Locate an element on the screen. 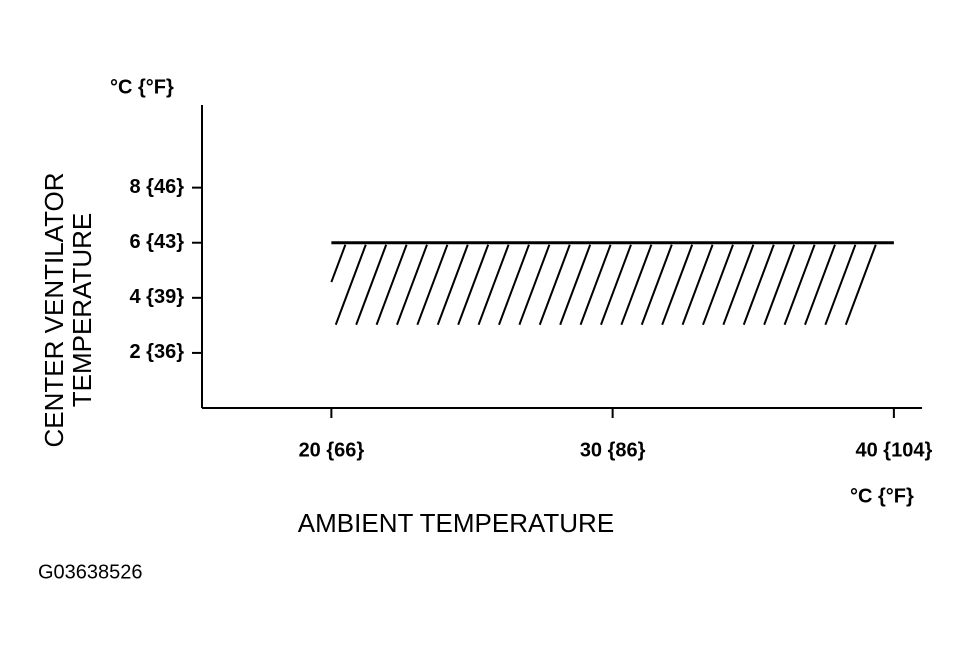 Image resolution: width=976 pixels, height=655 pixels. y-axis-label: CENTER VENTILATOR TEMPERATURE is located at coordinates (68, 310).